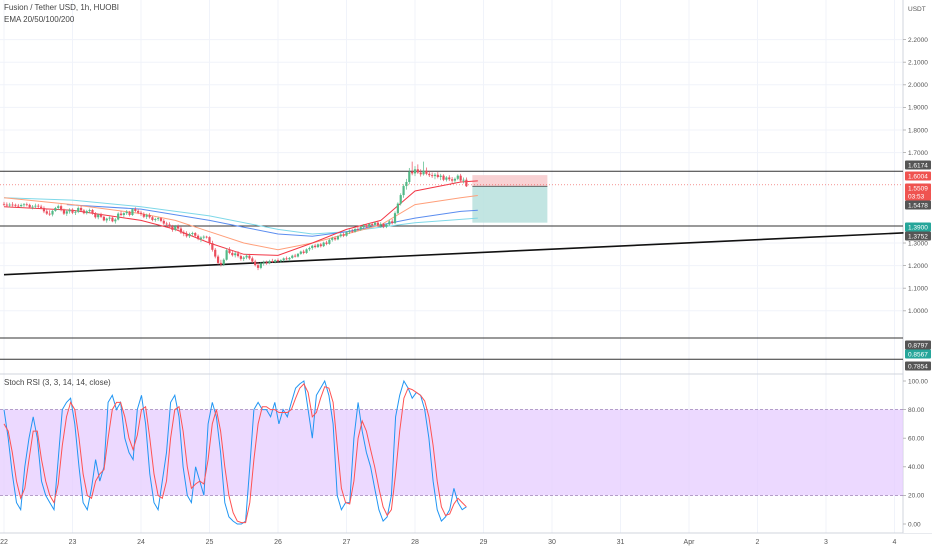  I want to click on trendline, so click(466, 253).